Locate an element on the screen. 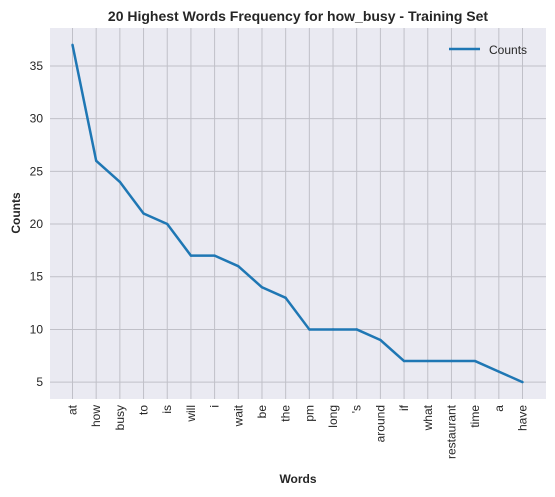 The height and width of the screenshot is (497, 555). y-tick-label: 5 is located at coordinates (39, 382).